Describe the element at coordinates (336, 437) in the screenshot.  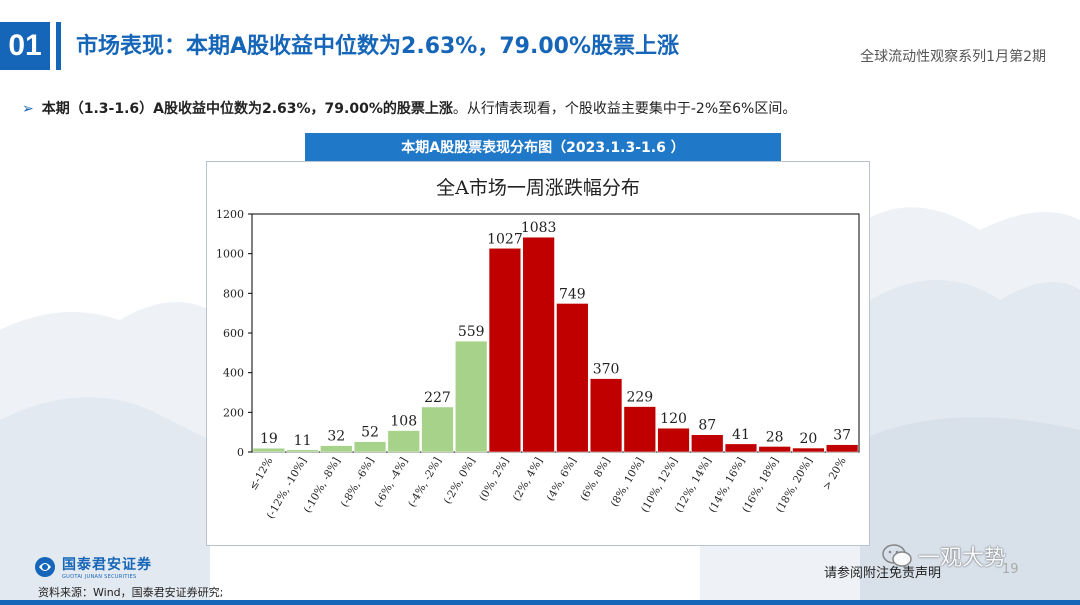
I see `bar-value-label: 32` at that location.